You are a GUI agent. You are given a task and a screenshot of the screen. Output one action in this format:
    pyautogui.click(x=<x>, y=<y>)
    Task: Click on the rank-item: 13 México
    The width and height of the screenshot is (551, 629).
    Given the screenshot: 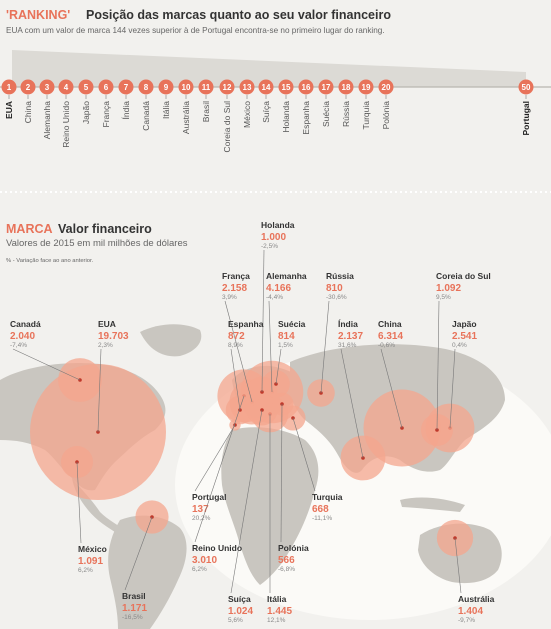 What is the action you would take?
    pyautogui.click(x=247, y=103)
    